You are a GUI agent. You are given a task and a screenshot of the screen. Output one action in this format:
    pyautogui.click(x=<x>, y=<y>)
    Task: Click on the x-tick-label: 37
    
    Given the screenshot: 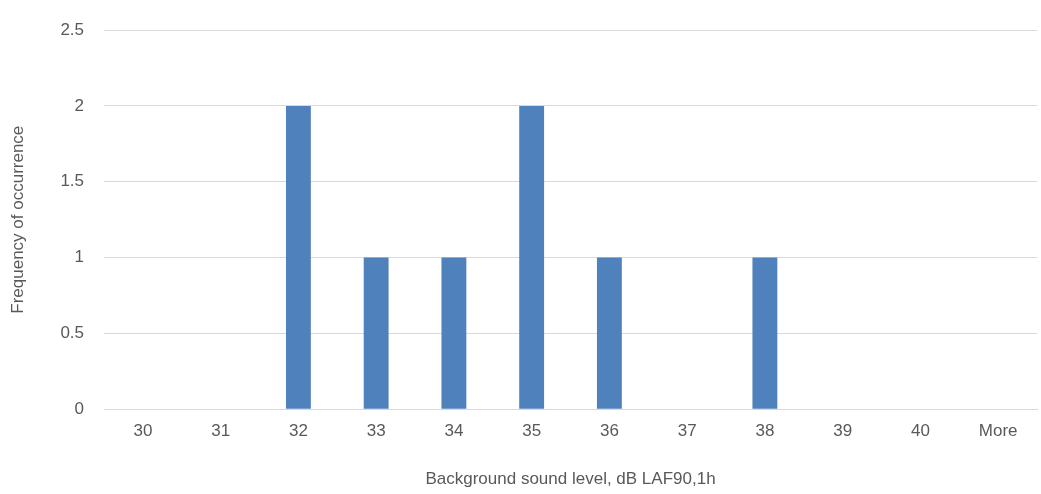 What is the action you would take?
    pyautogui.click(x=687, y=431)
    